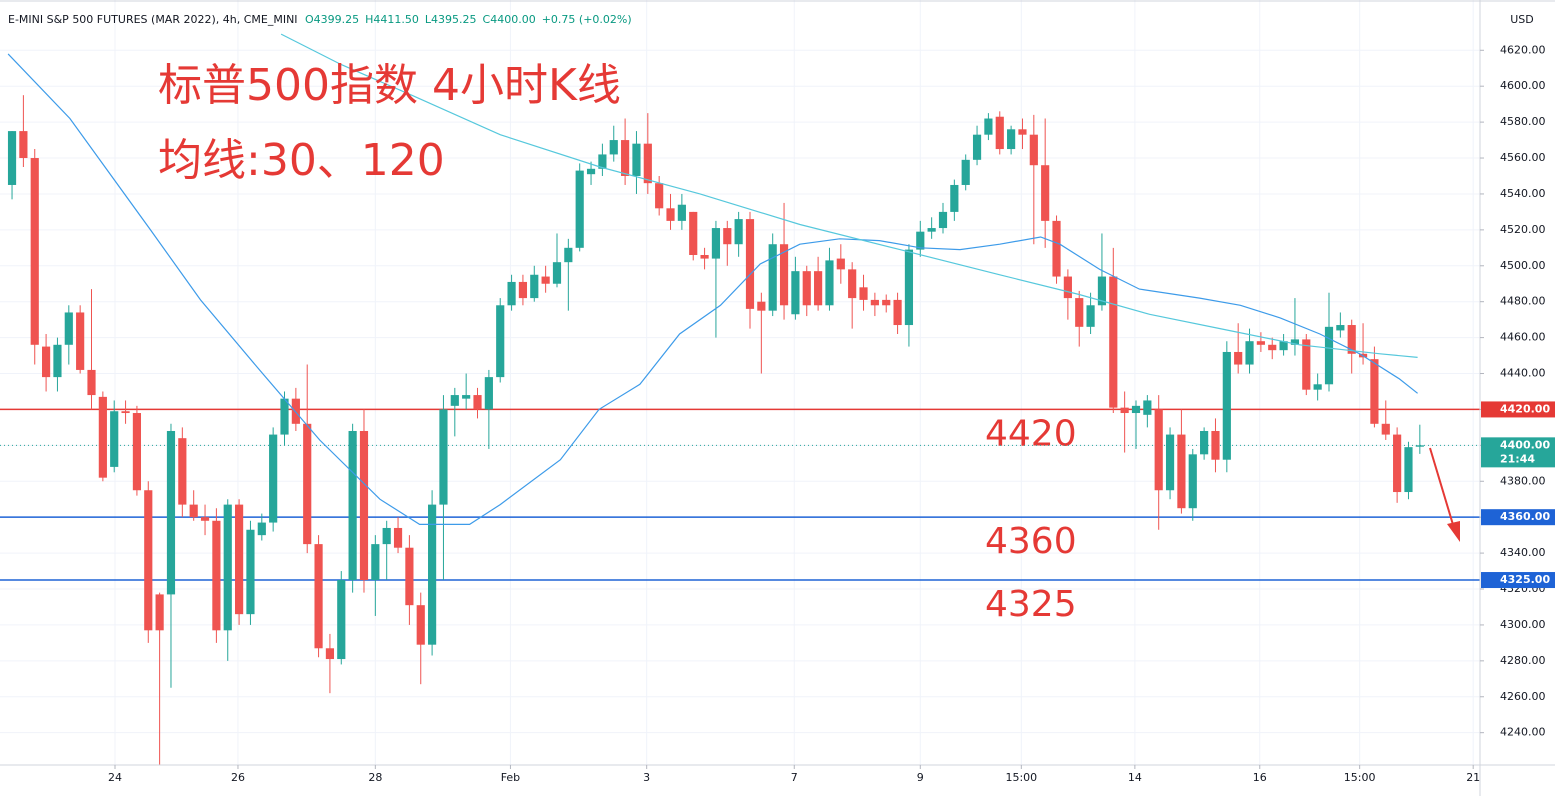 This screenshot has width=1555, height=796. I want to click on x-tick-label: 28, so click(375, 777).